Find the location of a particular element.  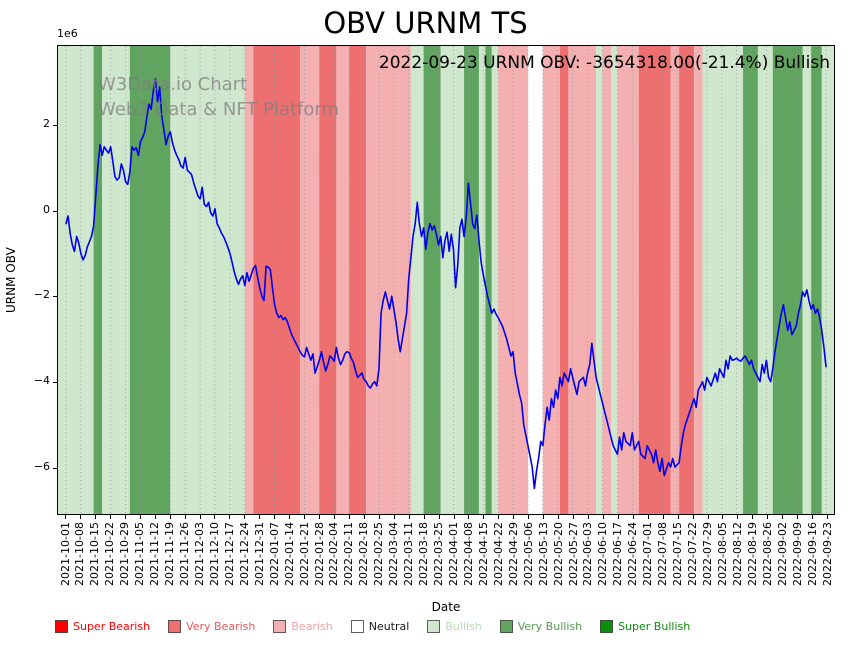

x-tick-label: 2022-08-19 is located at coordinates (752, 559).